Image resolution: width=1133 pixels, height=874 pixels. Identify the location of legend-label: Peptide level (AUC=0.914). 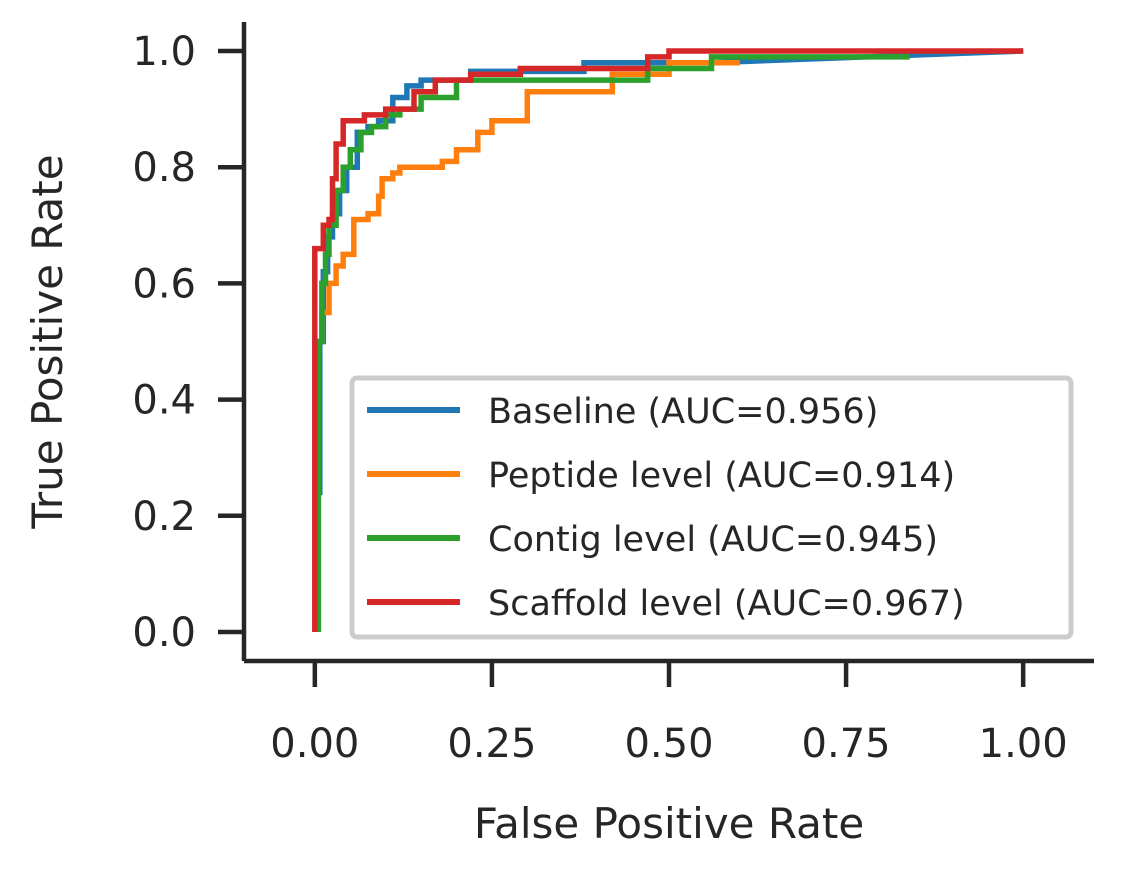
(721, 476).